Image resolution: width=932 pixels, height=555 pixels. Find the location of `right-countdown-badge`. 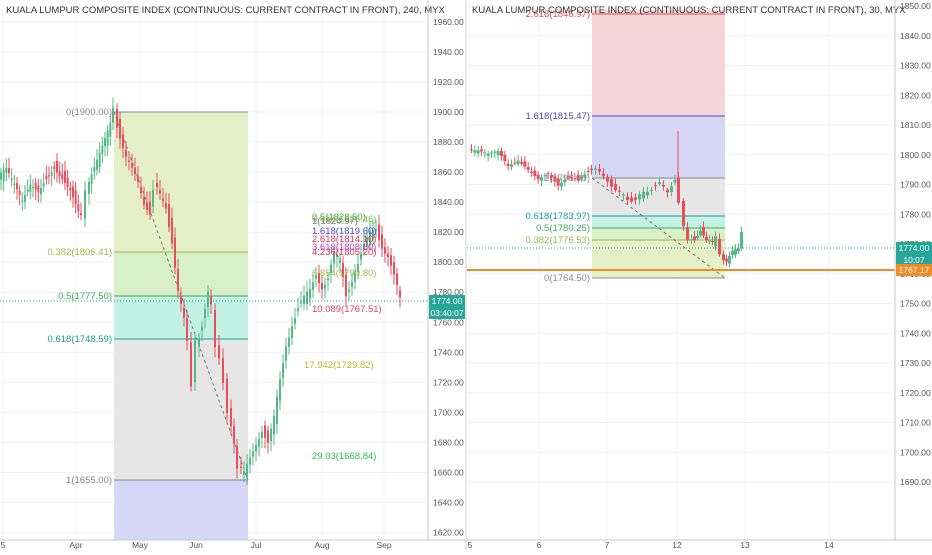

right-countdown-badge is located at coordinates (914, 260).